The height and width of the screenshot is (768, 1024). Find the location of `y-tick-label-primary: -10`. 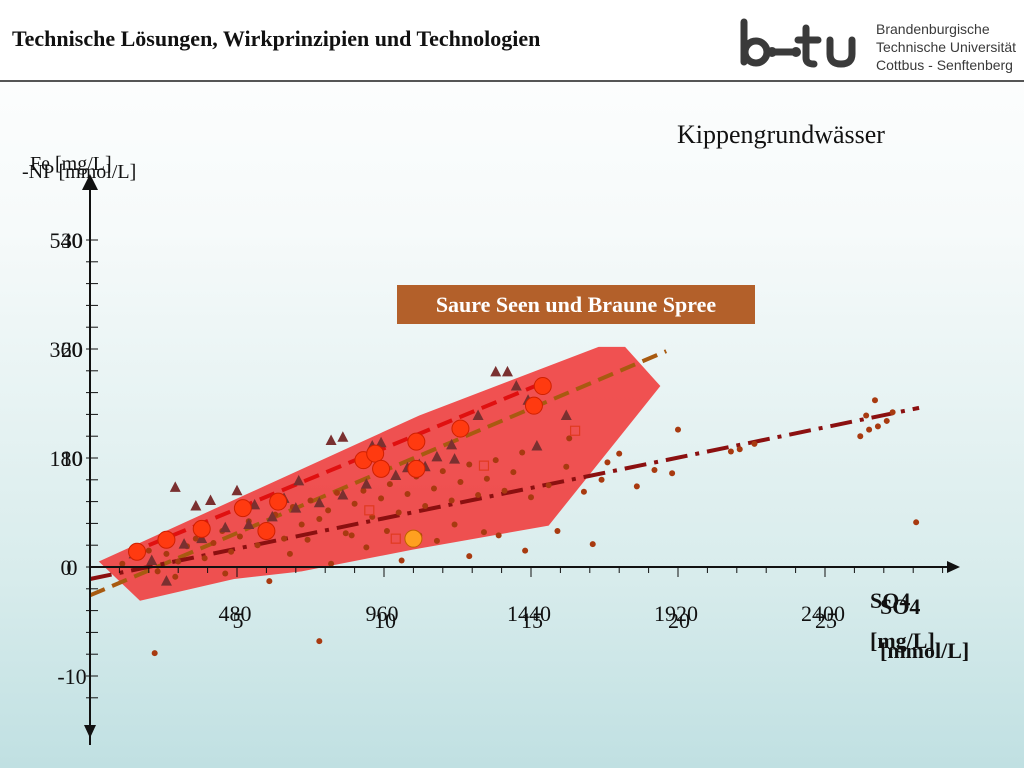

y-tick-label-primary: -10 is located at coordinates (71, 676).